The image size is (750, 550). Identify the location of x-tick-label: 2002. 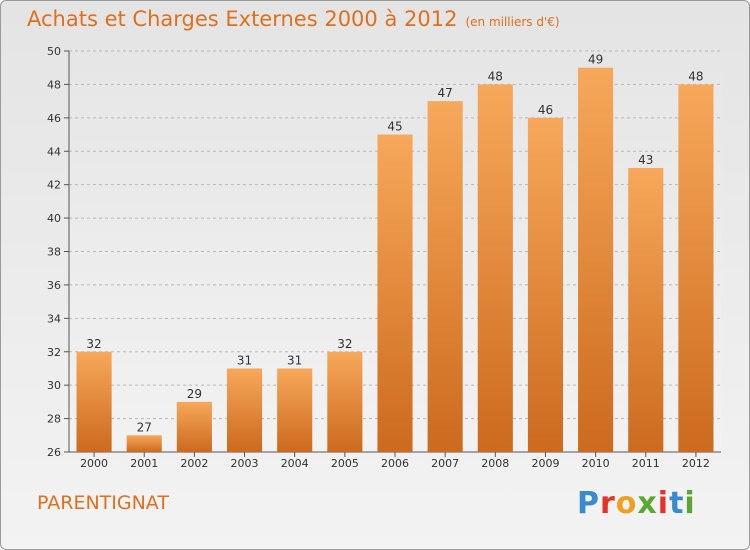
(194, 463).